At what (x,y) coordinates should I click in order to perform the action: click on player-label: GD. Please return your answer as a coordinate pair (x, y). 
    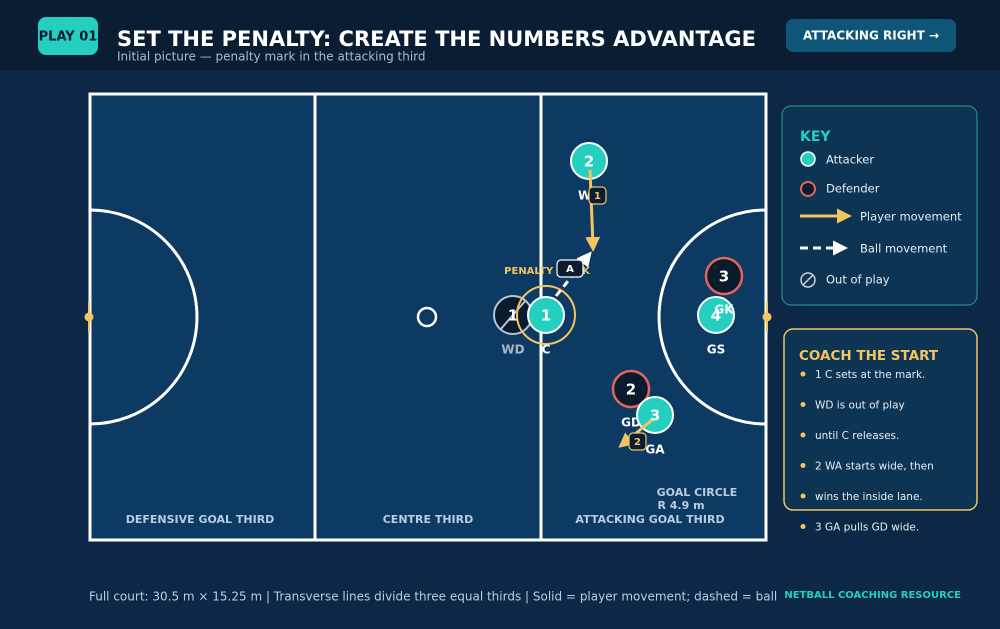
    Looking at the image, I should click on (631, 423).